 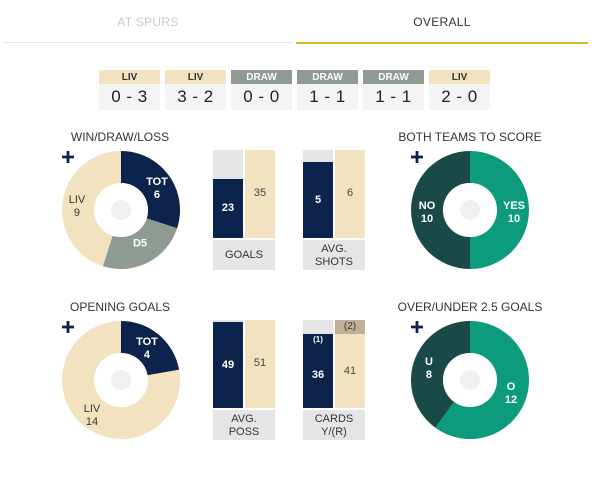 I want to click on win-draw-loss-title: WIN/DRAW/LOSS, so click(x=120, y=137).